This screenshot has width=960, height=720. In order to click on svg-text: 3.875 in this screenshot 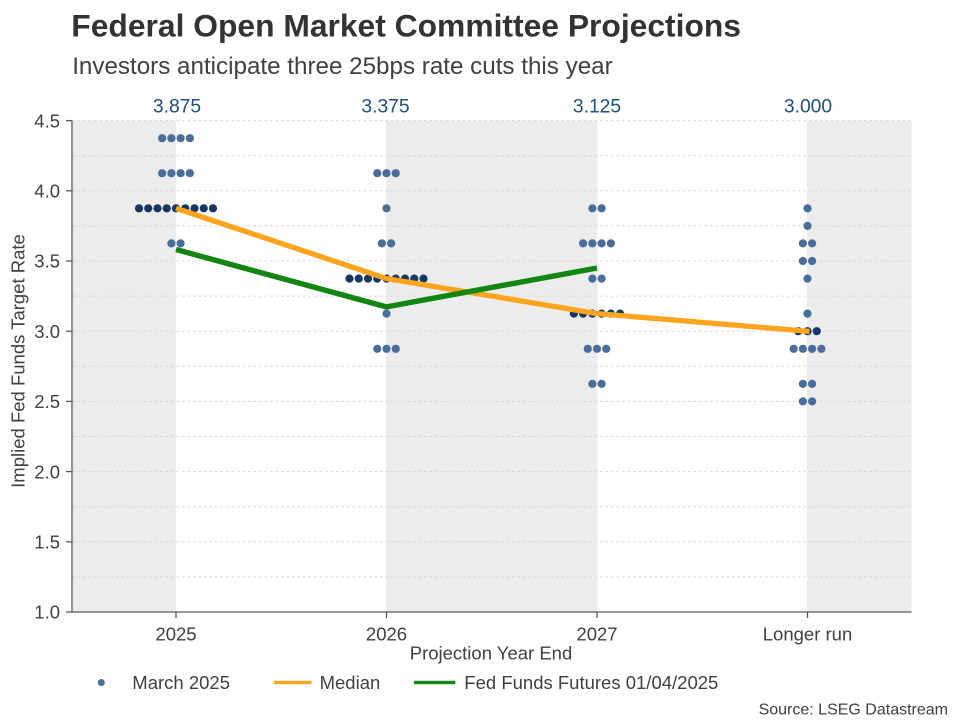, I will do `click(177, 107)`.